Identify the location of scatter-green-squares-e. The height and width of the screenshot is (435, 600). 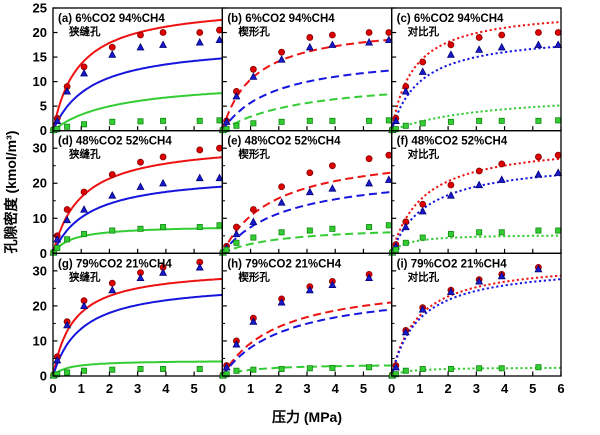
(305, 239).